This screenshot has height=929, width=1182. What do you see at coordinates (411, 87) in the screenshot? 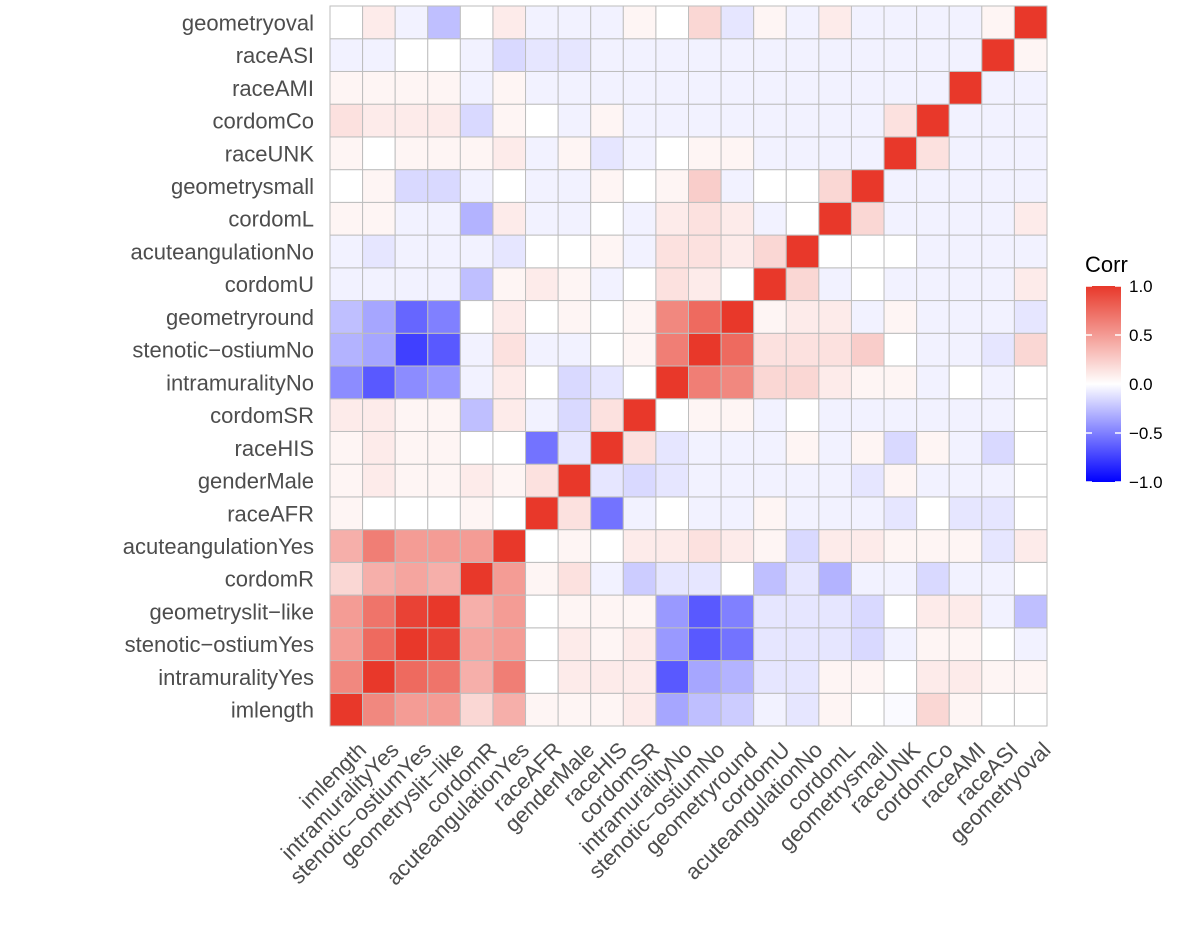
I see `heatmap-cell-raceAMI-stenotic-ostiumYes` at bounding box center [411, 87].